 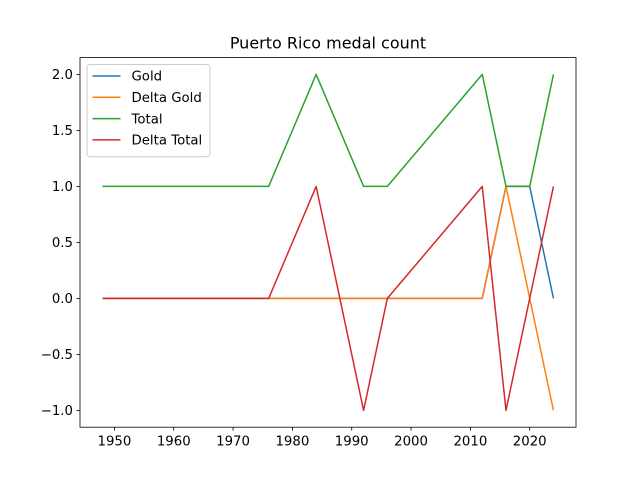 What do you see at coordinates (328, 43) in the screenshot?
I see `chart-title: Puerto Rico medal count` at bounding box center [328, 43].